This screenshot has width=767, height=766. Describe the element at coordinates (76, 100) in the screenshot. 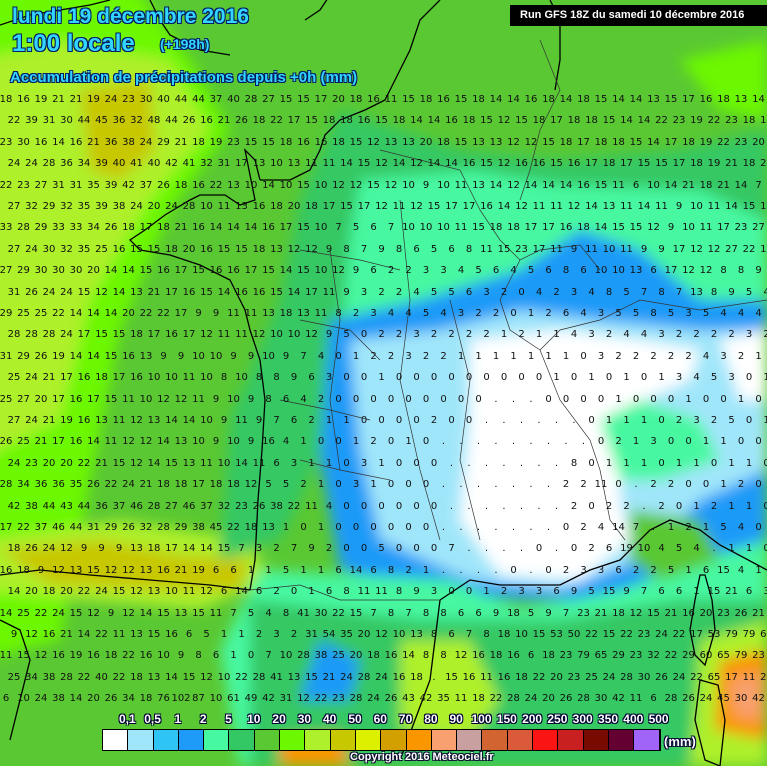

I see `grid-value: 21` at that location.